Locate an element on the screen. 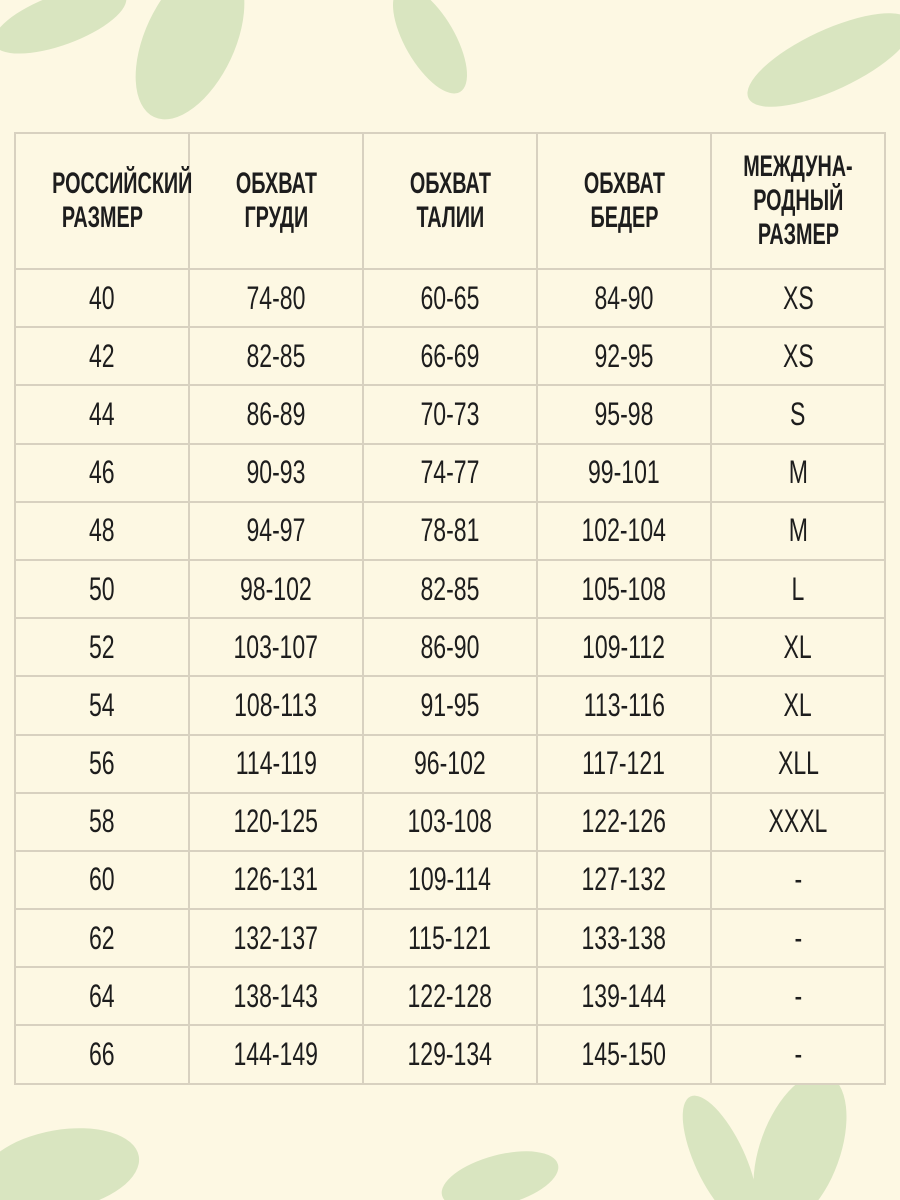 The image size is (900, 1200). cell-text: 98-102 is located at coordinates (276, 588).